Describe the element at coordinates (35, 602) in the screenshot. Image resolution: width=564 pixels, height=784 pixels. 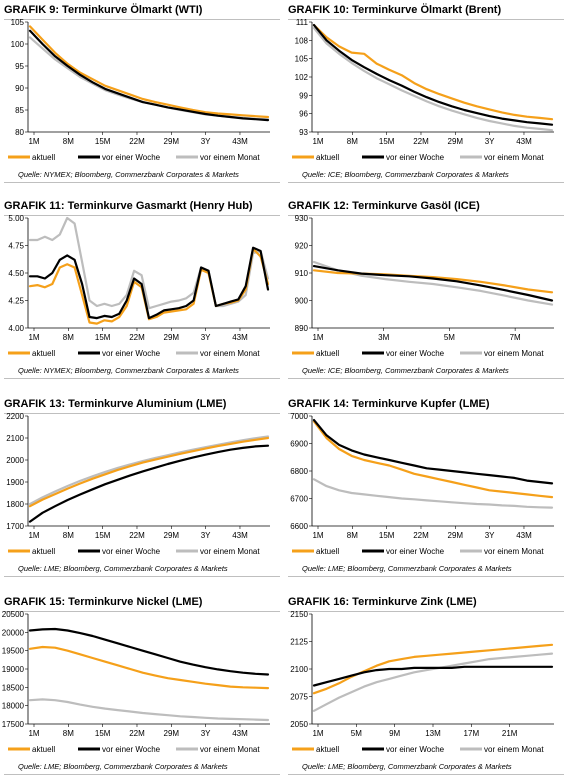
I see `chart-number-label: GRAFIK 15:` at that location.